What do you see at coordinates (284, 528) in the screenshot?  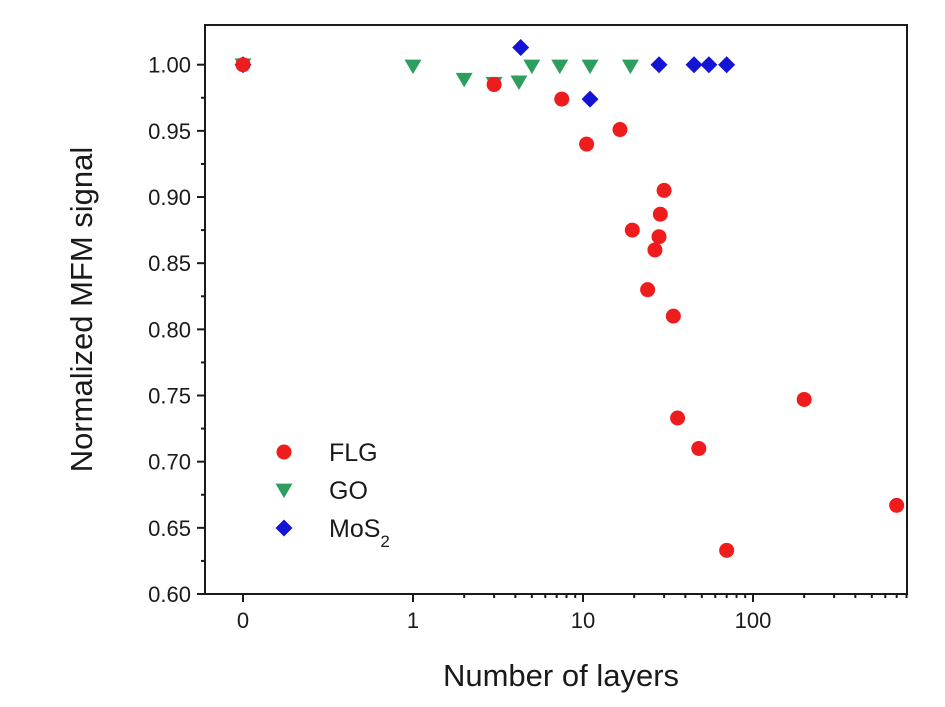 I see `legend-marker-mos2` at bounding box center [284, 528].